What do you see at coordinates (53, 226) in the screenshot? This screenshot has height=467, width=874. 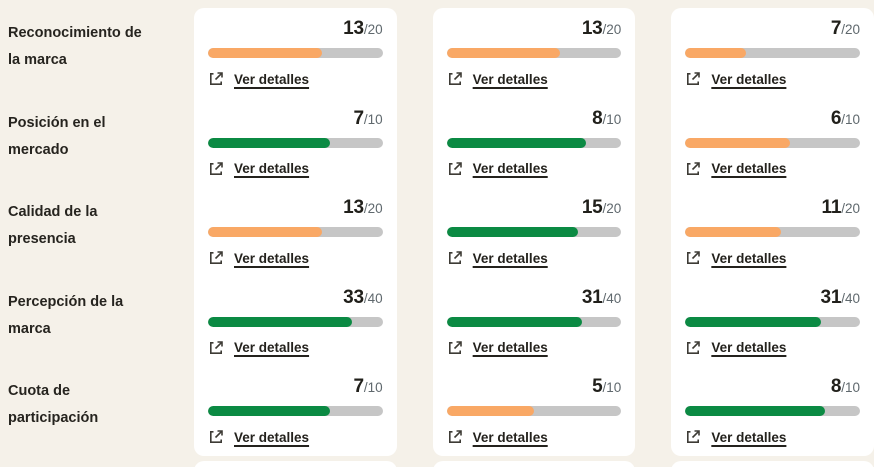 I see `metric-row-label: Calidad de la presencia` at bounding box center [53, 226].